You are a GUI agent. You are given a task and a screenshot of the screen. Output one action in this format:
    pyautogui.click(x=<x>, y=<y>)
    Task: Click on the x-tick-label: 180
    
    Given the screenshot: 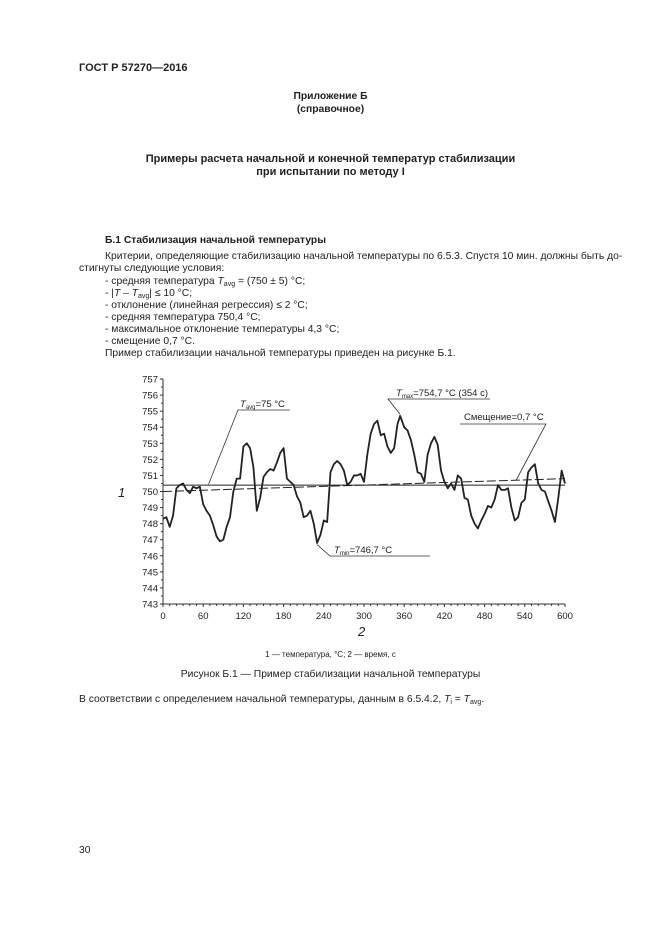 What is the action you would take?
    pyautogui.click(x=284, y=616)
    